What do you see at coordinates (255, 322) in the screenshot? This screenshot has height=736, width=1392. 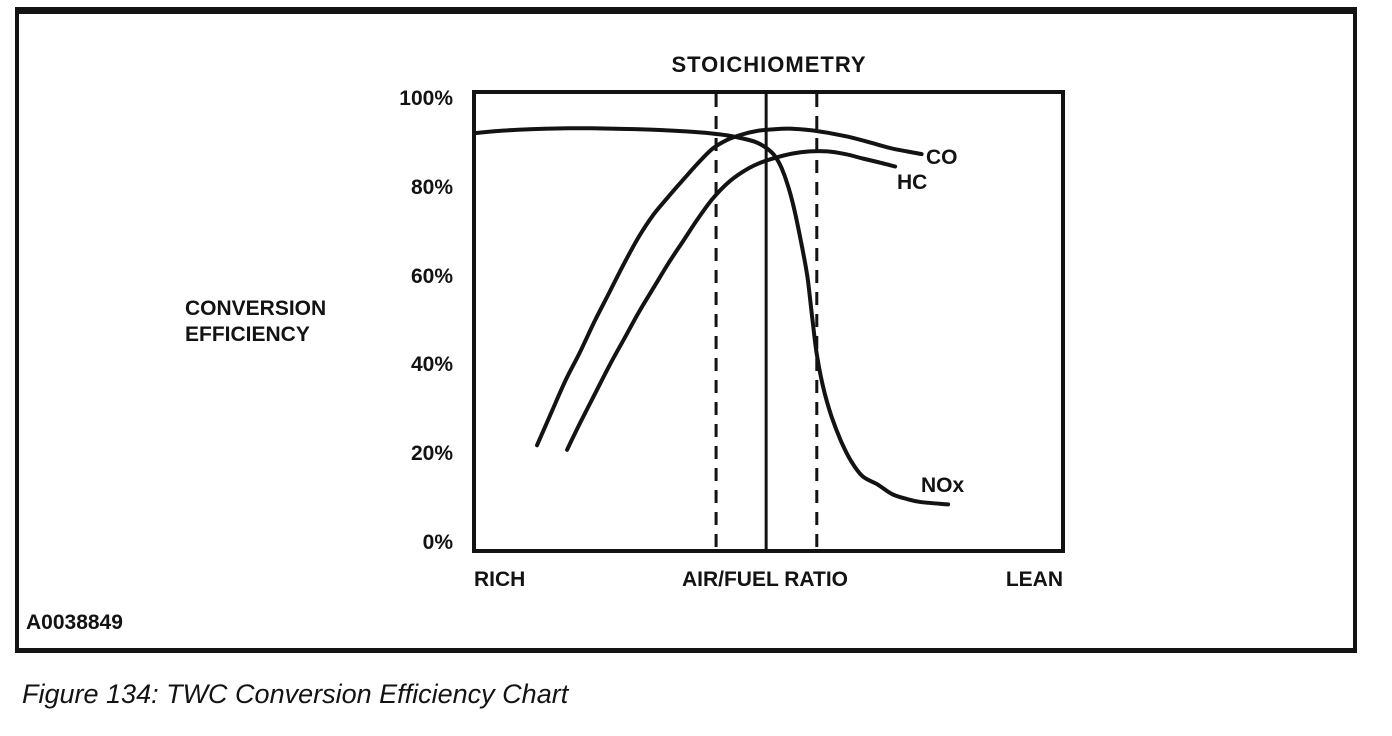 I see `y-axis-title: CONVERSION EFFICIENCY` at bounding box center [255, 322].